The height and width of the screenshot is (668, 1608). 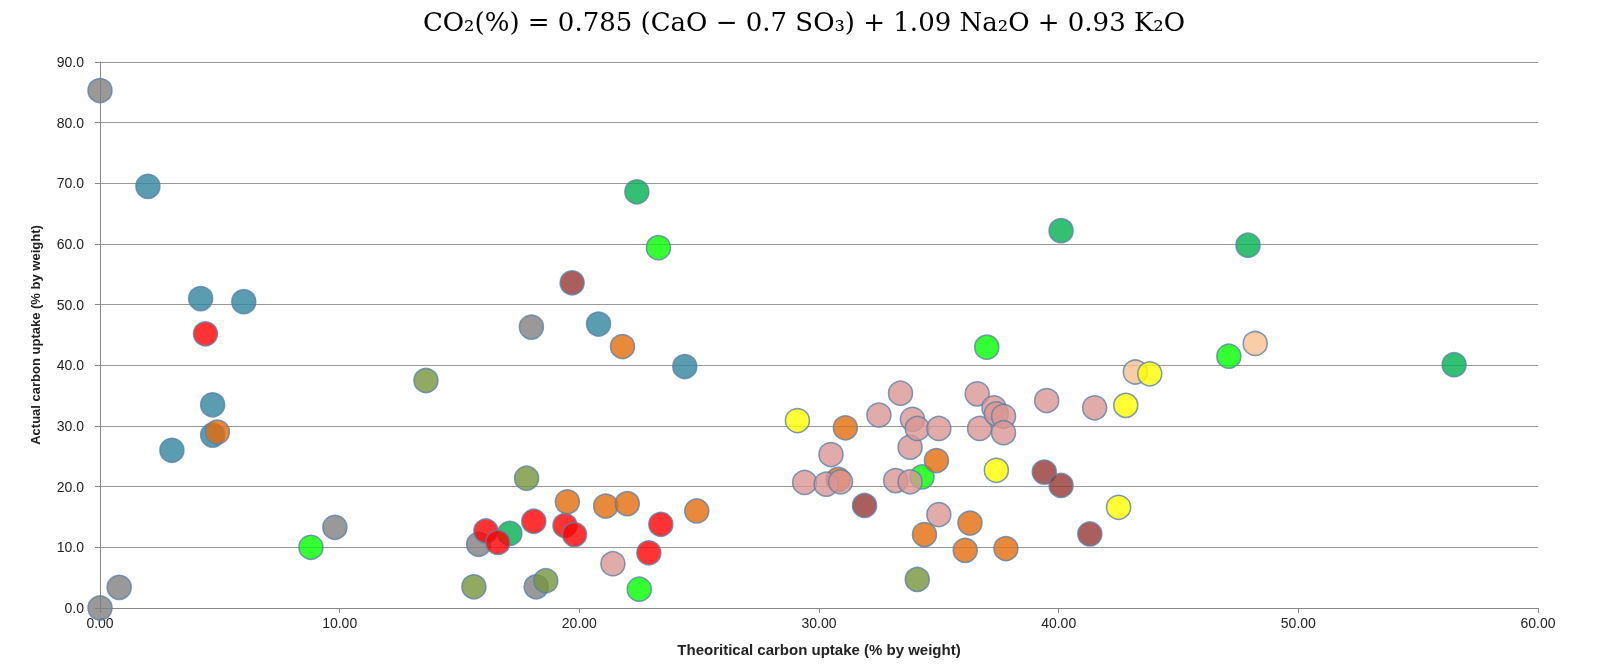 What do you see at coordinates (70, 62) in the screenshot?
I see `y-tick-label: 90.0` at bounding box center [70, 62].